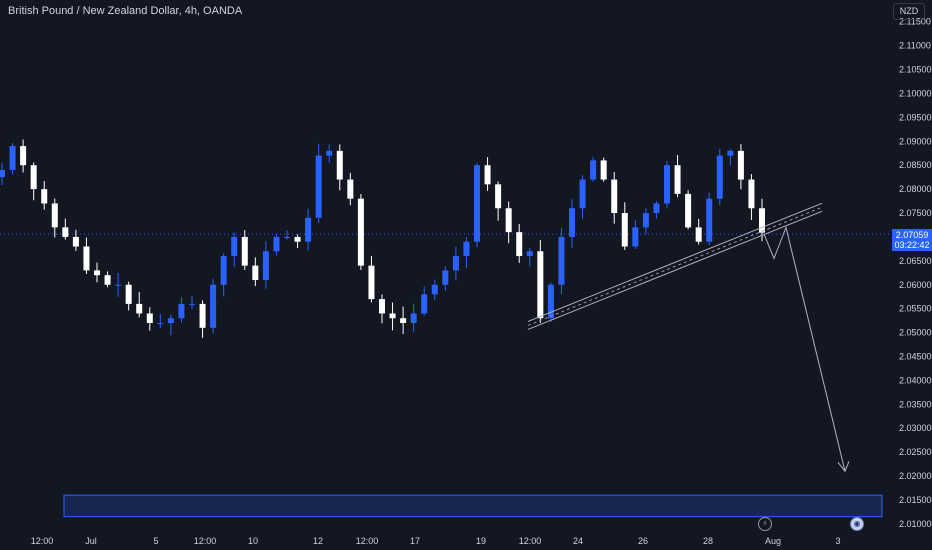 Image resolution: width=932 pixels, height=550 pixels. I want to click on price-tick-label: 2.10500, so click(915, 70).